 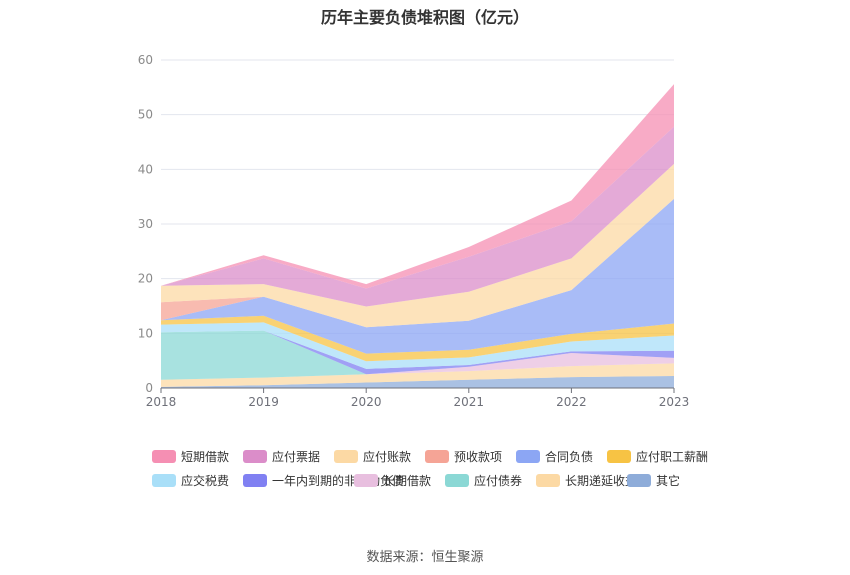 What do you see at coordinates (424, 17) in the screenshot?
I see `chart-title: 历年主要负债堆积图（亿元）` at bounding box center [424, 17].